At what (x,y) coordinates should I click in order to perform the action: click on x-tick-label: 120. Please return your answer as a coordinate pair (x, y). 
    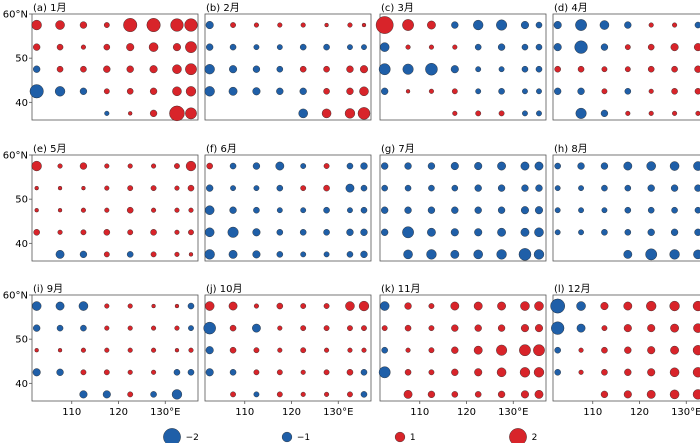
    Looking at the image, I should click on (639, 412).